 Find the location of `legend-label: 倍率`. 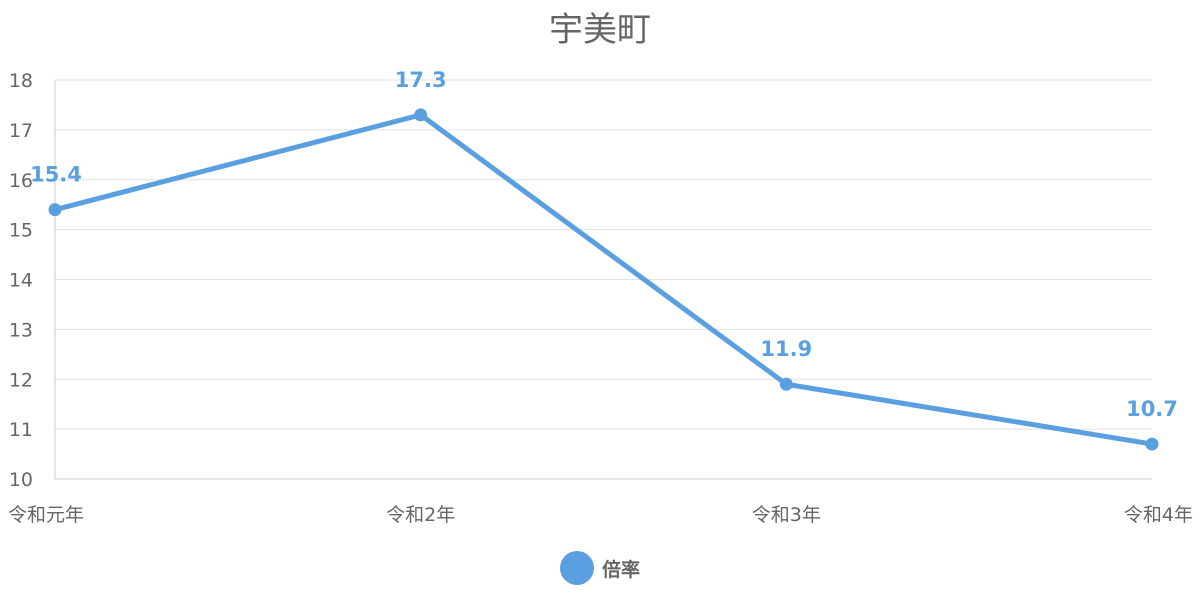

legend-label: 倍率 is located at coordinates (620, 569).